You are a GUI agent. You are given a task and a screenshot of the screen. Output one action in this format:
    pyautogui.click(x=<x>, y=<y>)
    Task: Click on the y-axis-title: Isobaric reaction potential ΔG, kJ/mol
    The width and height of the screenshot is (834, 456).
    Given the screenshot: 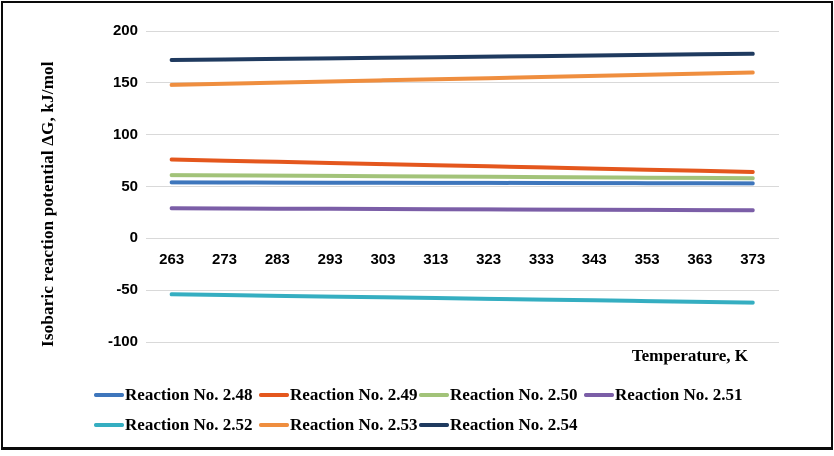 What is the action you would take?
    pyautogui.click(x=47, y=204)
    